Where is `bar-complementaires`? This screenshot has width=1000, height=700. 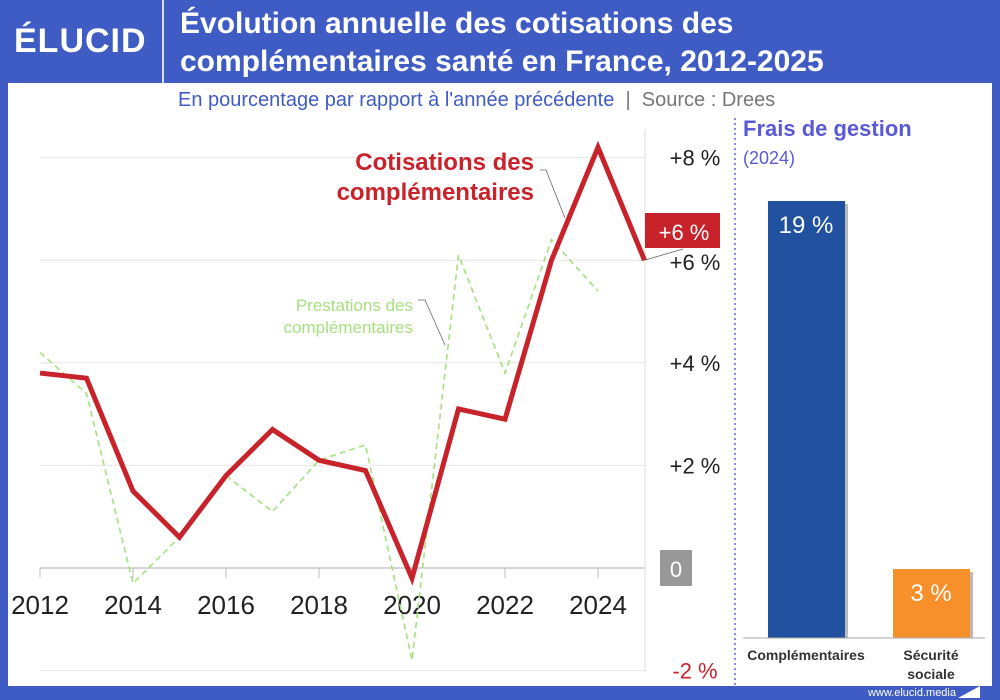
bar-complementaires is located at coordinates (806, 419).